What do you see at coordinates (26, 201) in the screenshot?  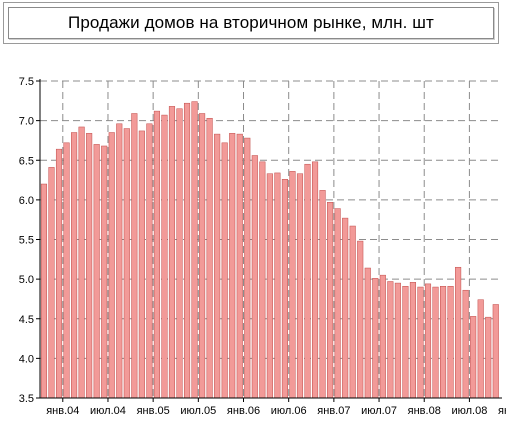 I see `y-tick-label: 6.0` at bounding box center [26, 201].